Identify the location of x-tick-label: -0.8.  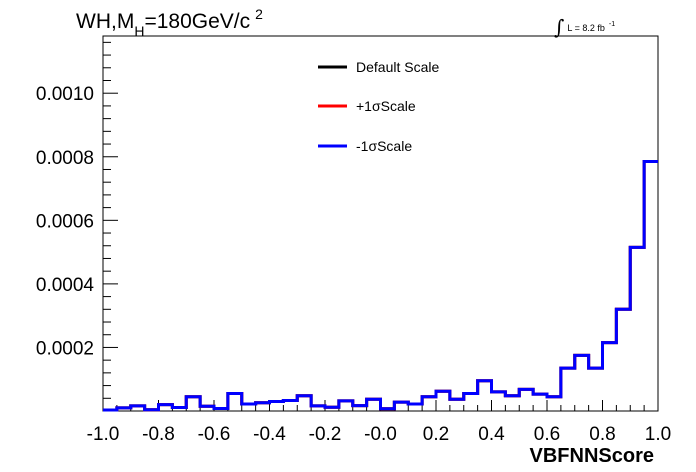
(158, 434).